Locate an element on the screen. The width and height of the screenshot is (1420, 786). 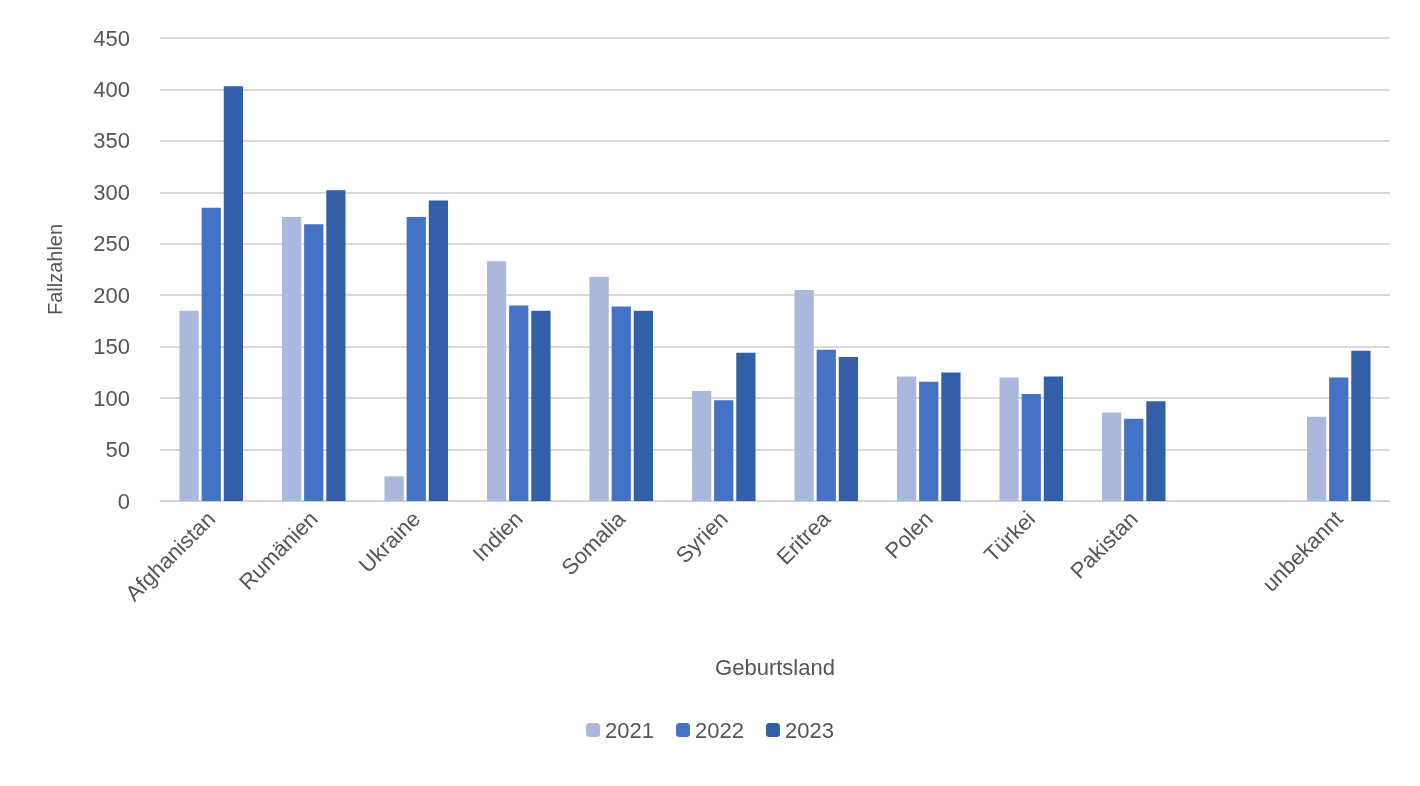
y-tick-label: 100 is located at coordinates (111, 398).